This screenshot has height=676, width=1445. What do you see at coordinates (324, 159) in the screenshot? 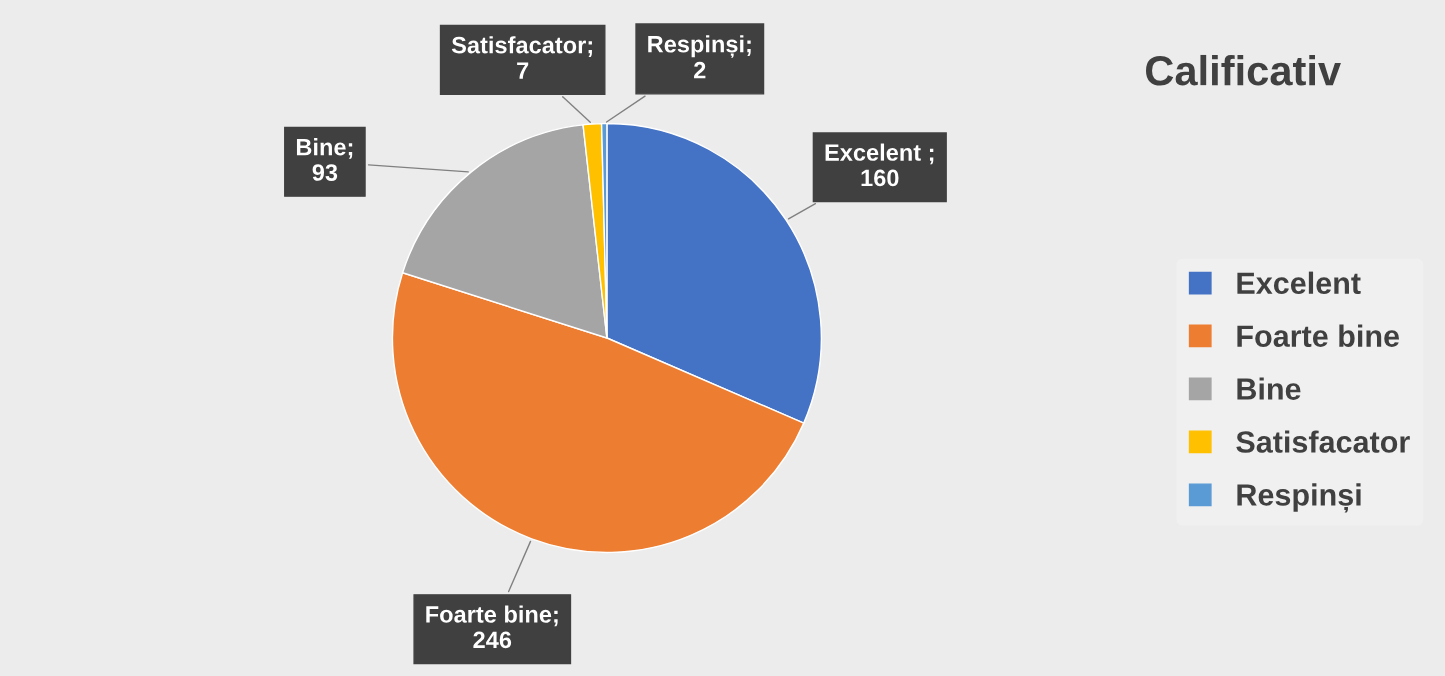
I see `data-label: Bine; 93` at bounding box center [324, 159].